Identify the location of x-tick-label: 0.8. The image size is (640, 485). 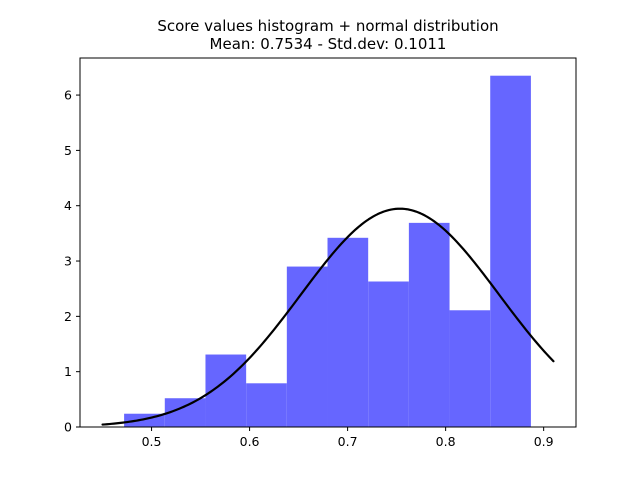
(446, 441).